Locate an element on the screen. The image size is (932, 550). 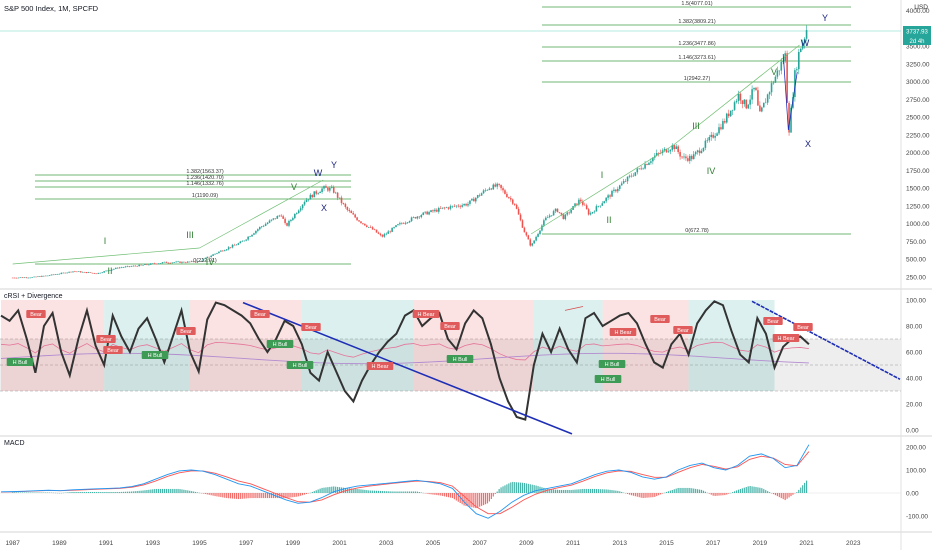
fib-label: 1.382(3809.21) is located at coordinates (696, 22).